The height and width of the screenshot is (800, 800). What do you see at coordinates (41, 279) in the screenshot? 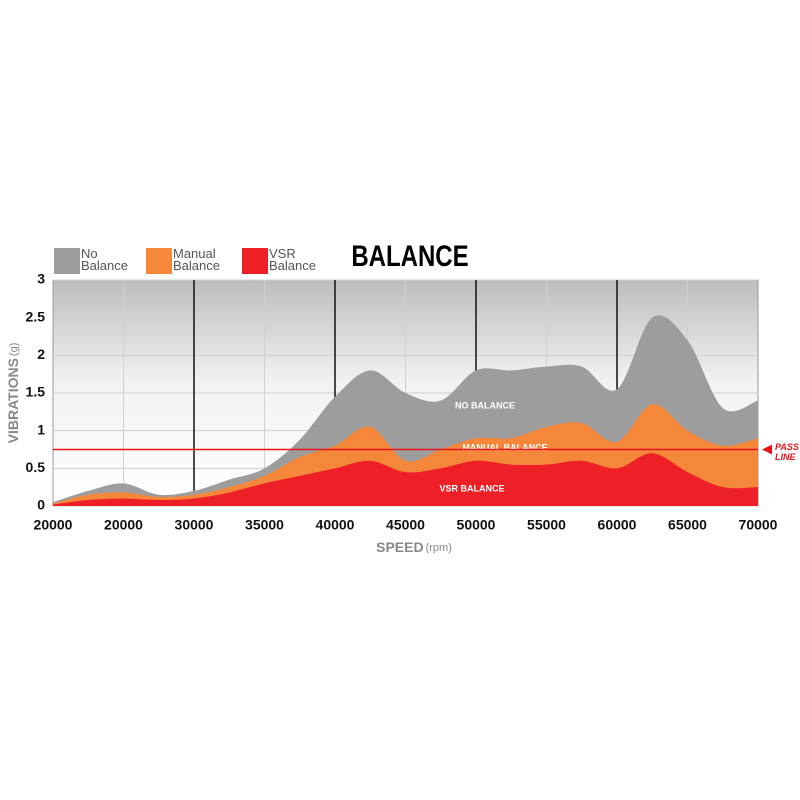
I see `y-tick-label: 3` at bounding box center [41, 279].